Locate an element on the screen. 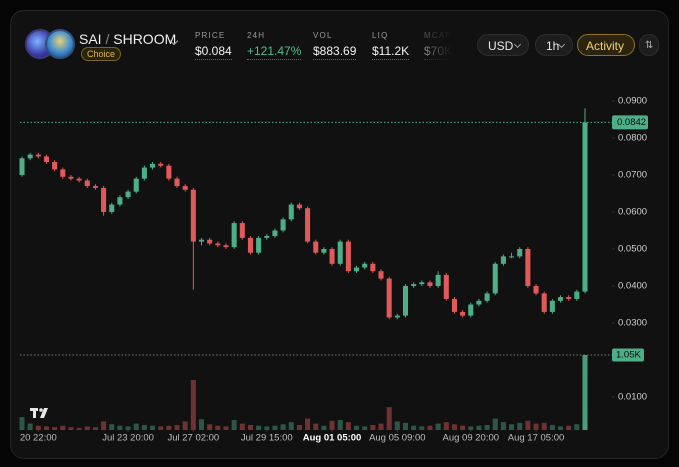 This screenshot has height=467, width=679. stat: PRICE $0.084 is located at coordinates (213, 45).